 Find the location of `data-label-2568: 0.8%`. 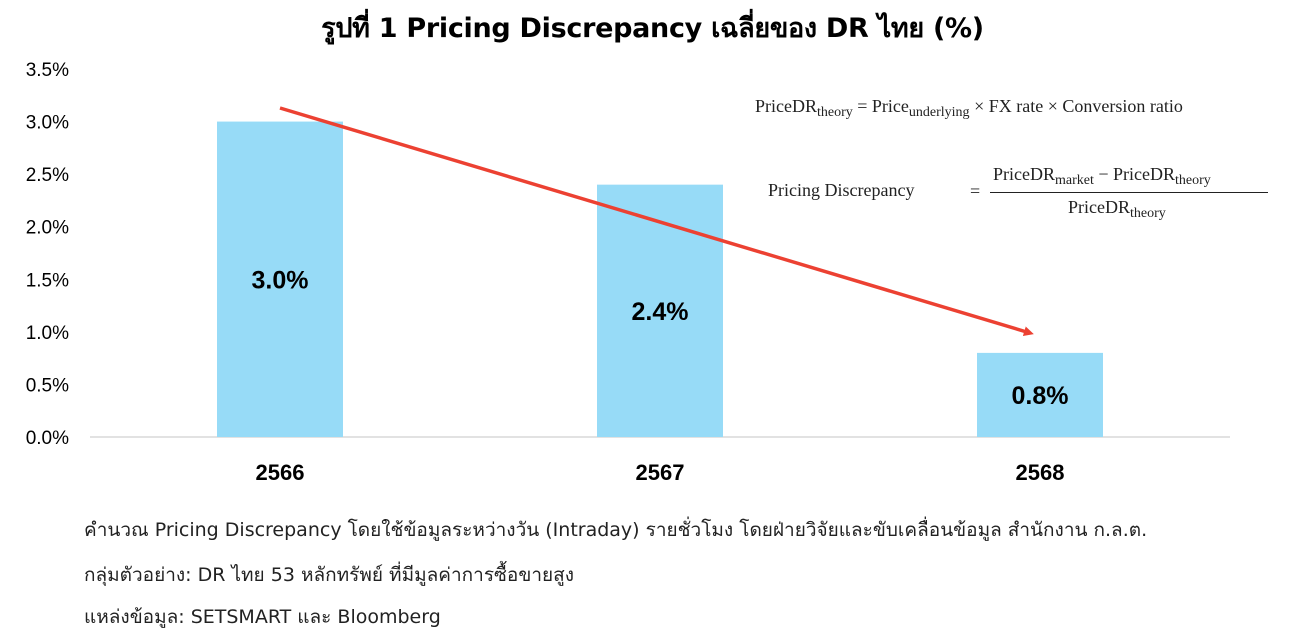

data-label-2568: 0.8% is located at coordinates (1040, 396).